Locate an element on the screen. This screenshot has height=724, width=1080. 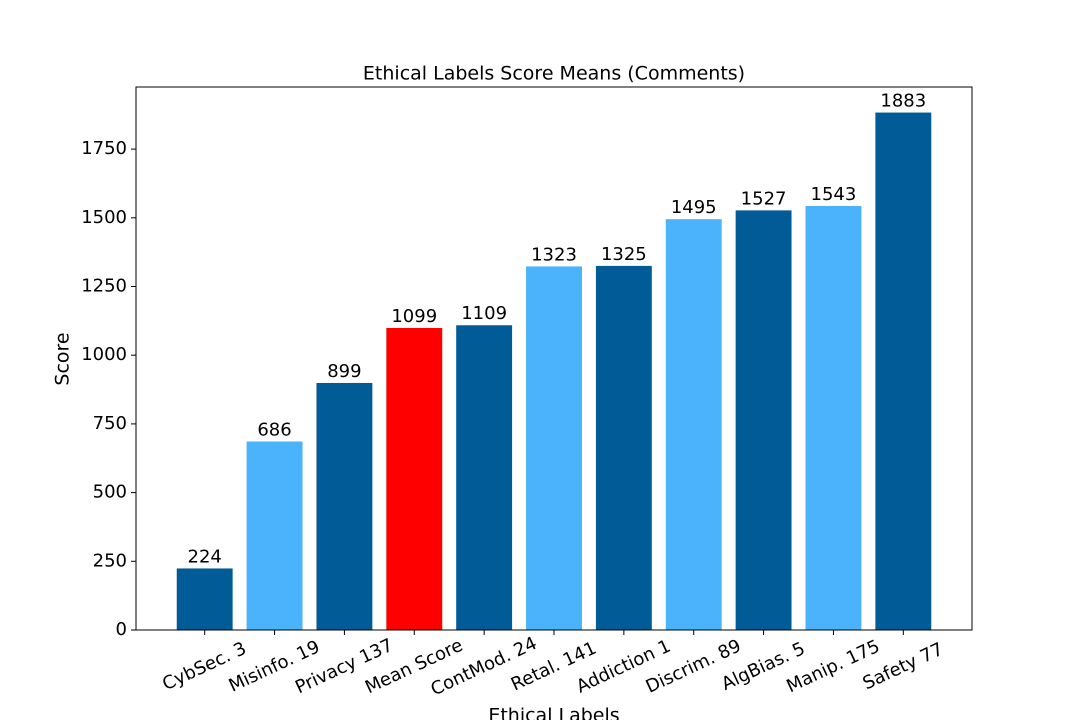
x-axis-label: Ethical Labels is located at coordinates (553, 713).